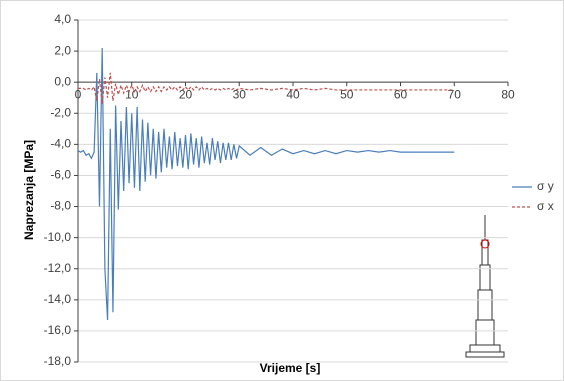 This screenshot has height=381, width=564. I want to click on y-tick-label: -16,0, so click(58, 330).